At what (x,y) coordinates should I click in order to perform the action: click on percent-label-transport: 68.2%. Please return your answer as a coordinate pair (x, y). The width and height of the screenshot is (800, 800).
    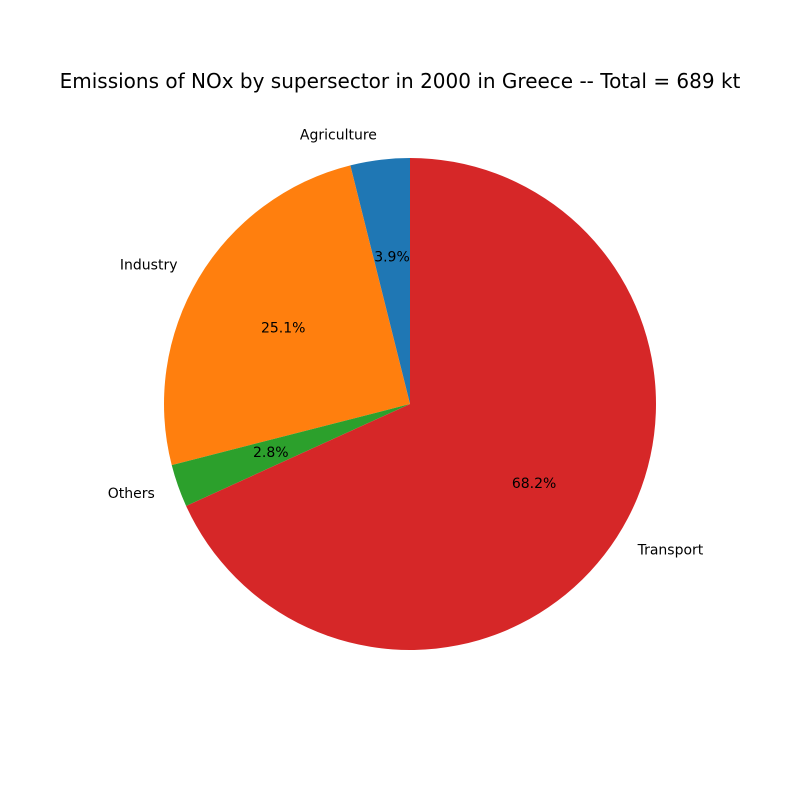
    Looking at the image, I should click on (534, 484).